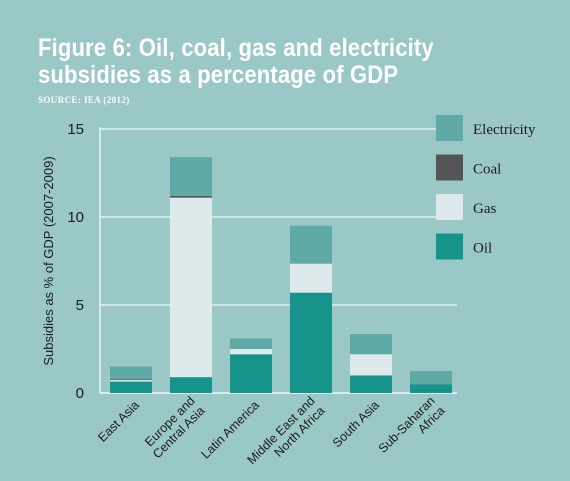 The height and width of the screenshot is (481, 570). I want to click on legend-swatch-electricity, so click(449, 128).